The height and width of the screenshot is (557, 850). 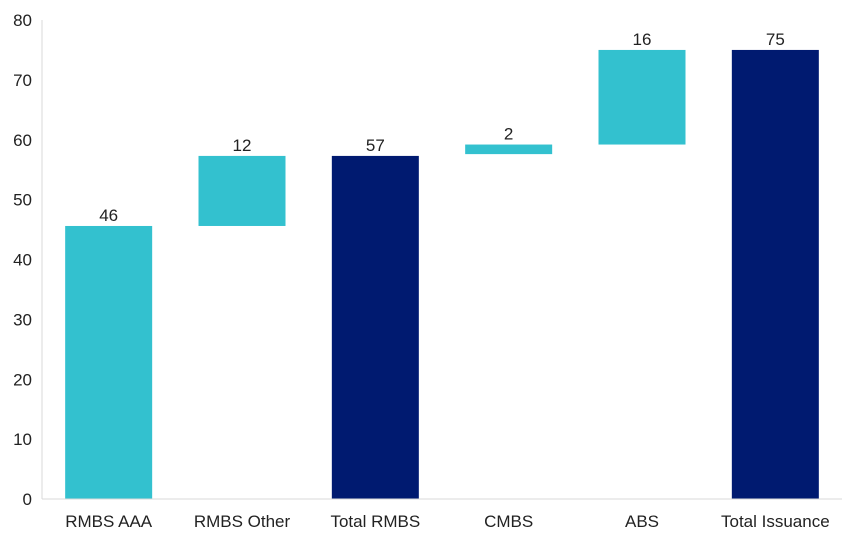 I want to click on bar-total-rmbs, so click(x=375, y=327).